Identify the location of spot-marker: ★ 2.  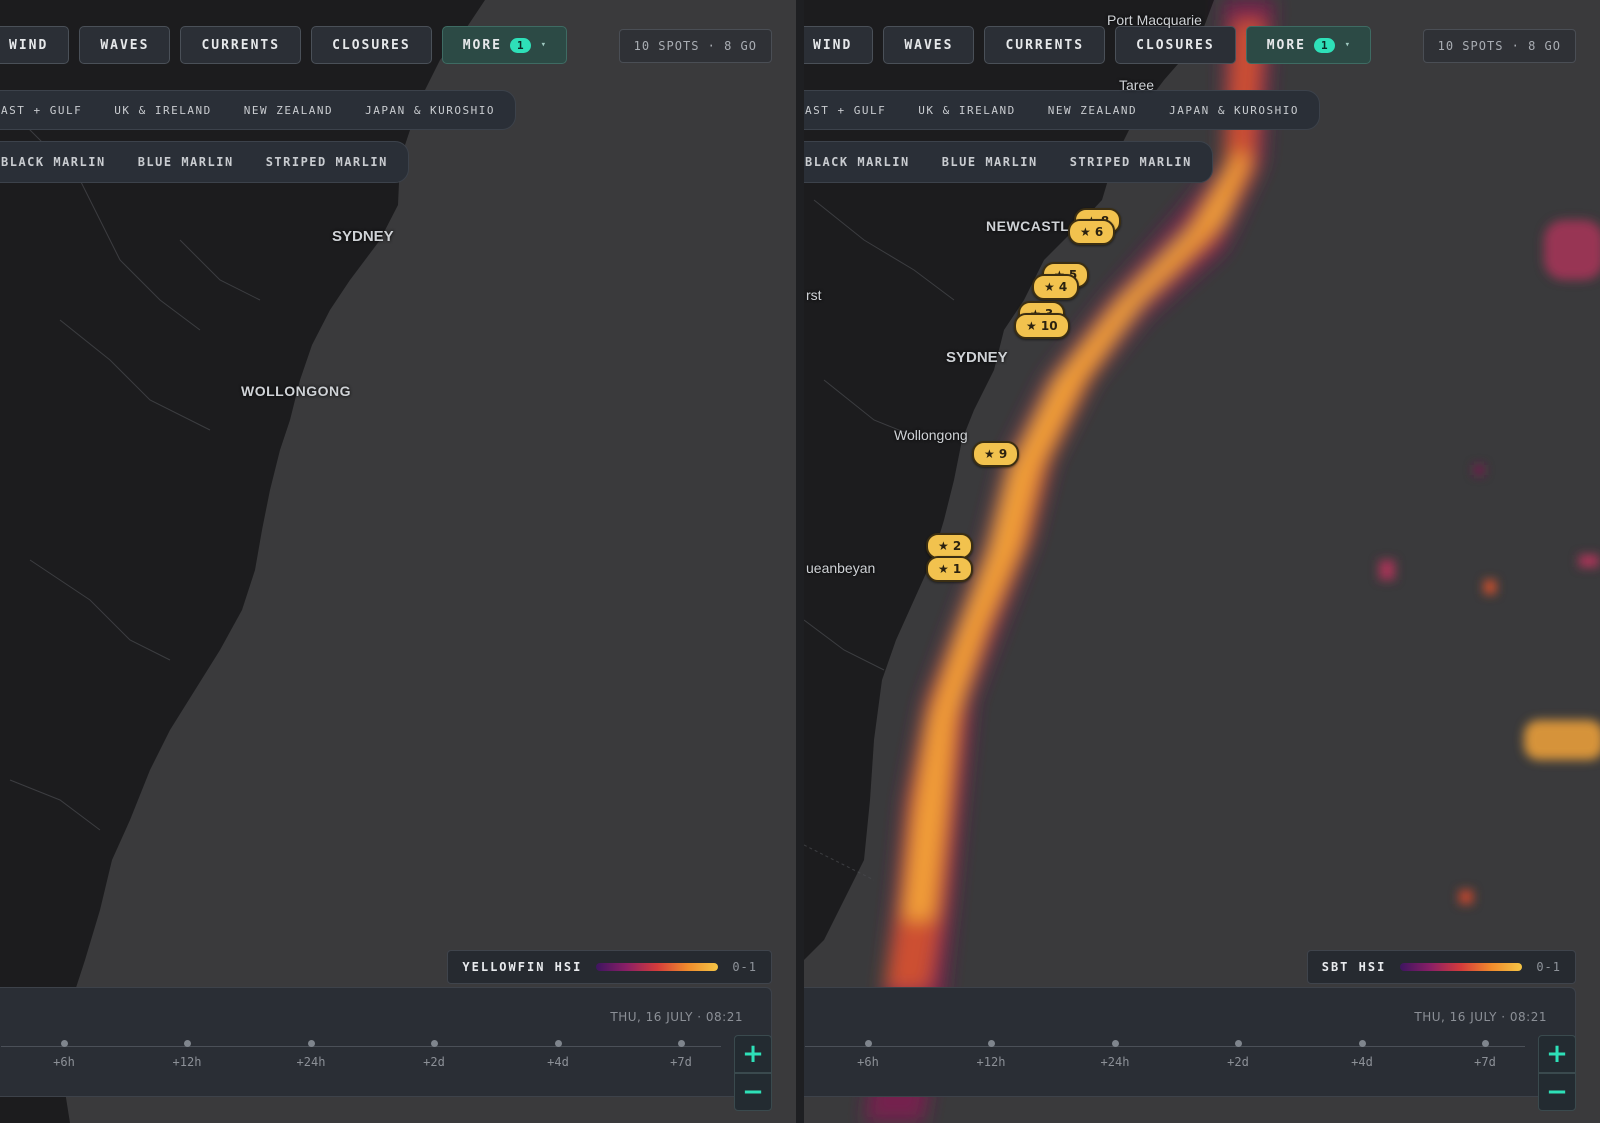
(950, 546).